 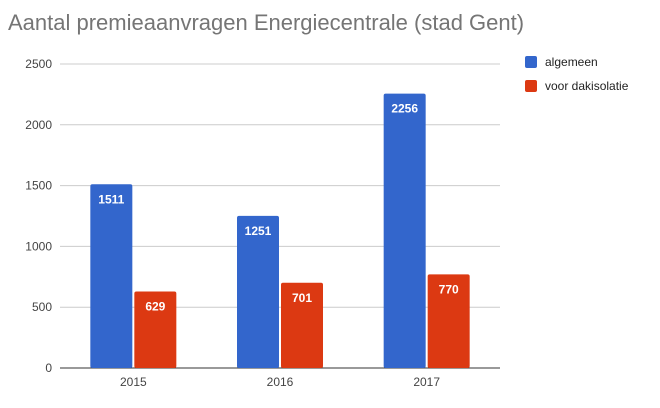 What do you see at coordinates (404, 230) in the screenshot?
I see `bar-algemeen-2017` at bounding box center [404, 230].